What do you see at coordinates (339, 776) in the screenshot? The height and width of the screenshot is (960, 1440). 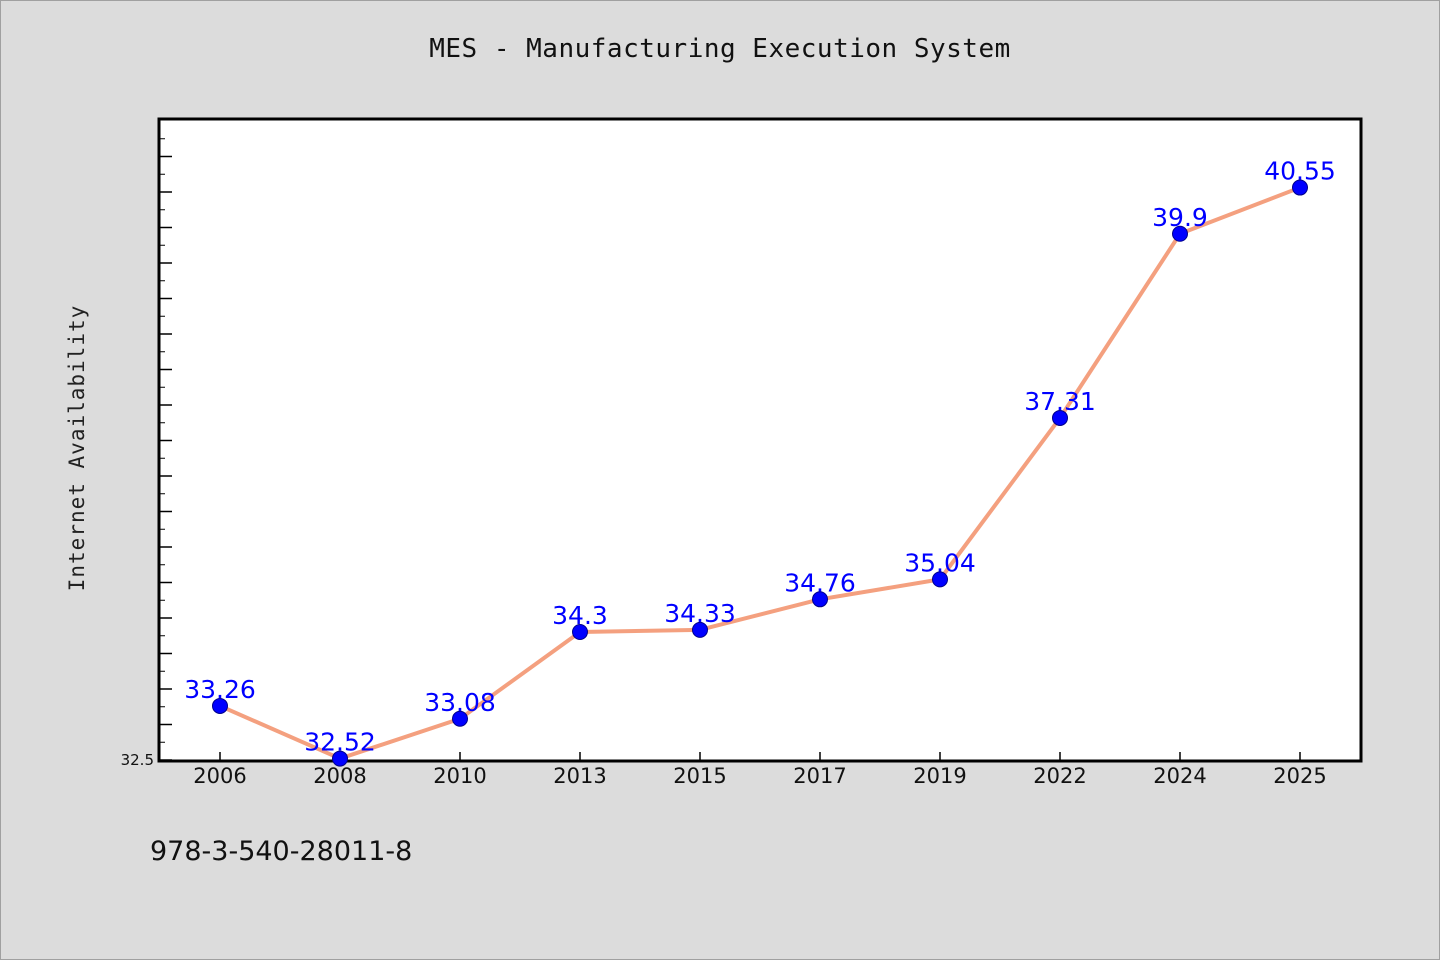 I see `x-tick-label: 2008` at bounding box center [339, 776].